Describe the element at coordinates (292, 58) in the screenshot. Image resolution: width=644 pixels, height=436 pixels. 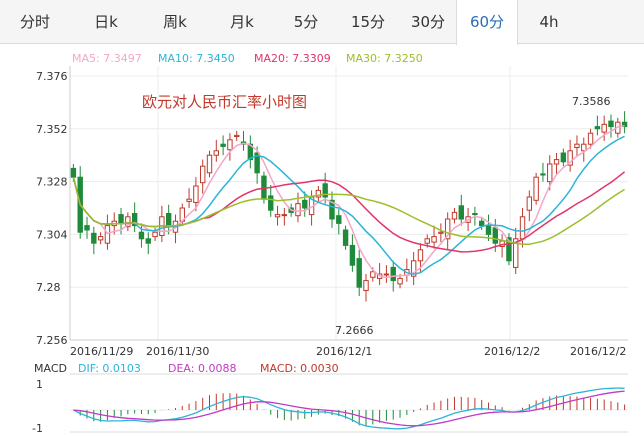
I see `legend-ma20: MA20: 7.3309` at that location.